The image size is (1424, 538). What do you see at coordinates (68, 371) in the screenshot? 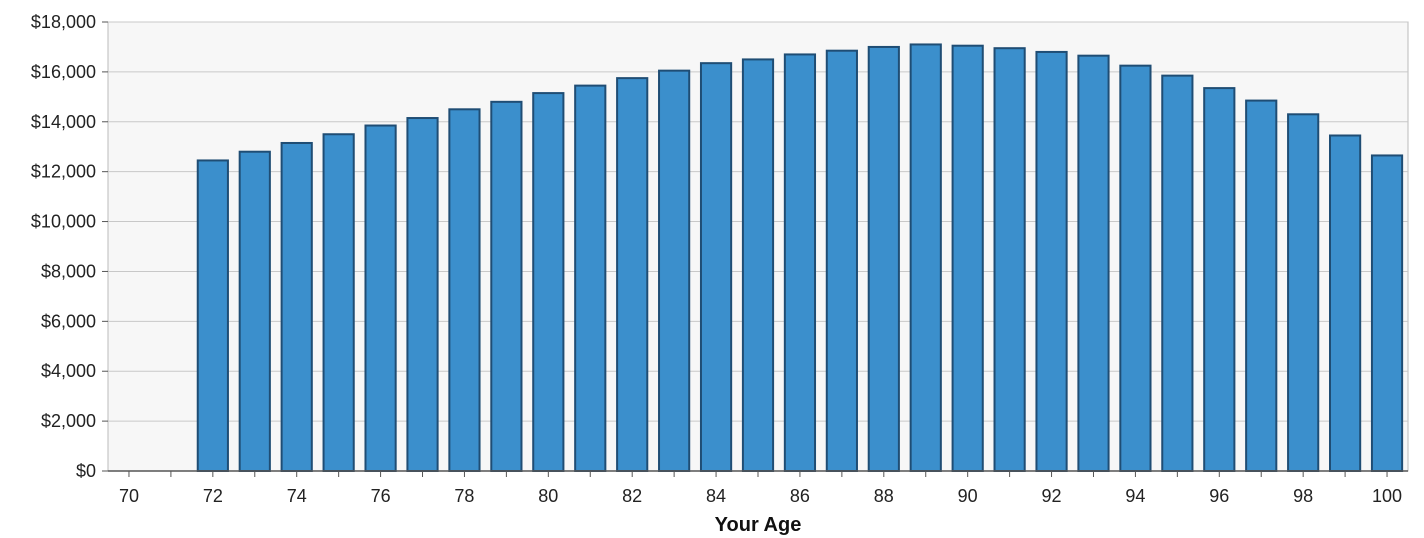
I see `y-tick-label: $4,000` at bounding box center [68, 371].